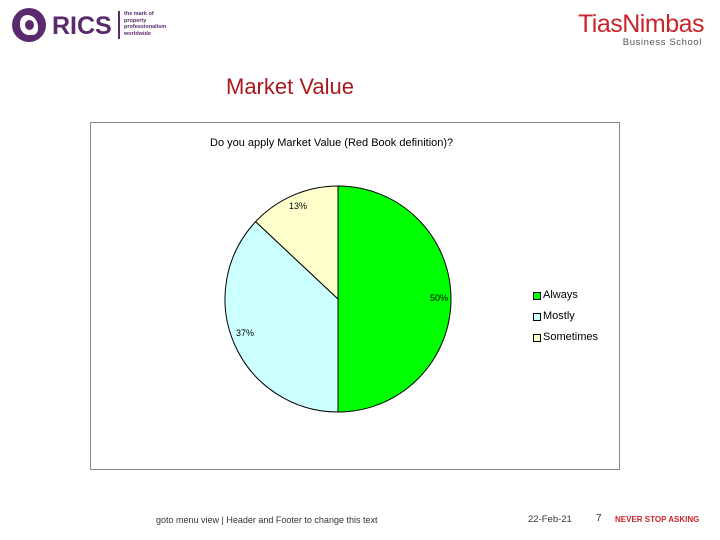 The height and width of the screenshot is (540, 720). Describe the element at coordinates (29, 25) in the screenshot. I see `rics-emblem-icon` at that location.